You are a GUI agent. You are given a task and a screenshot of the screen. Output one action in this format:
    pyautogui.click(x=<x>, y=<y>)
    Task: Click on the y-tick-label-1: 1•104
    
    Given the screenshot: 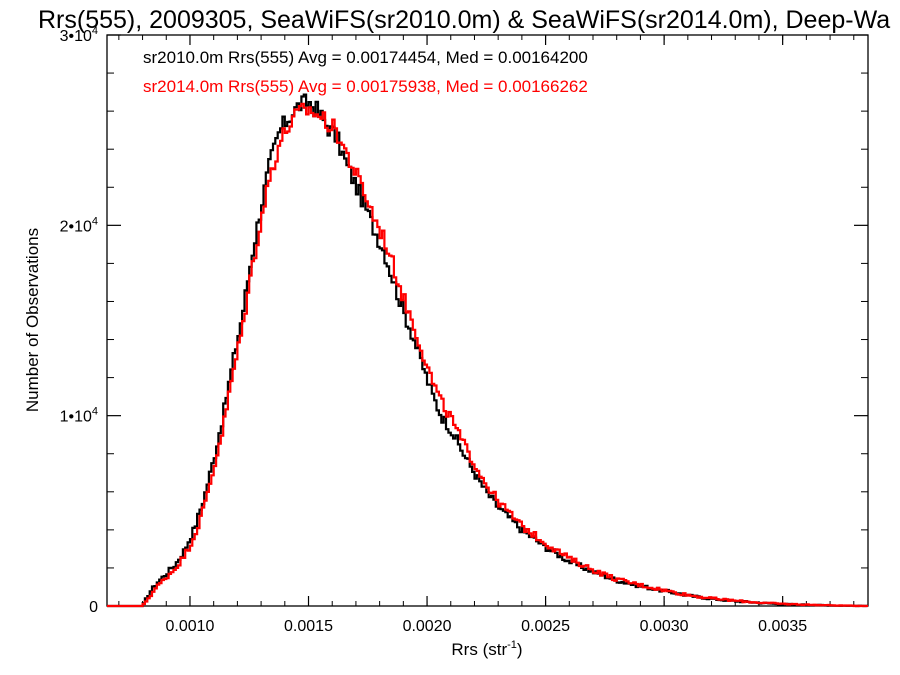 What is the action you would take?
    pyautogui.click(x=79, y=416)
    